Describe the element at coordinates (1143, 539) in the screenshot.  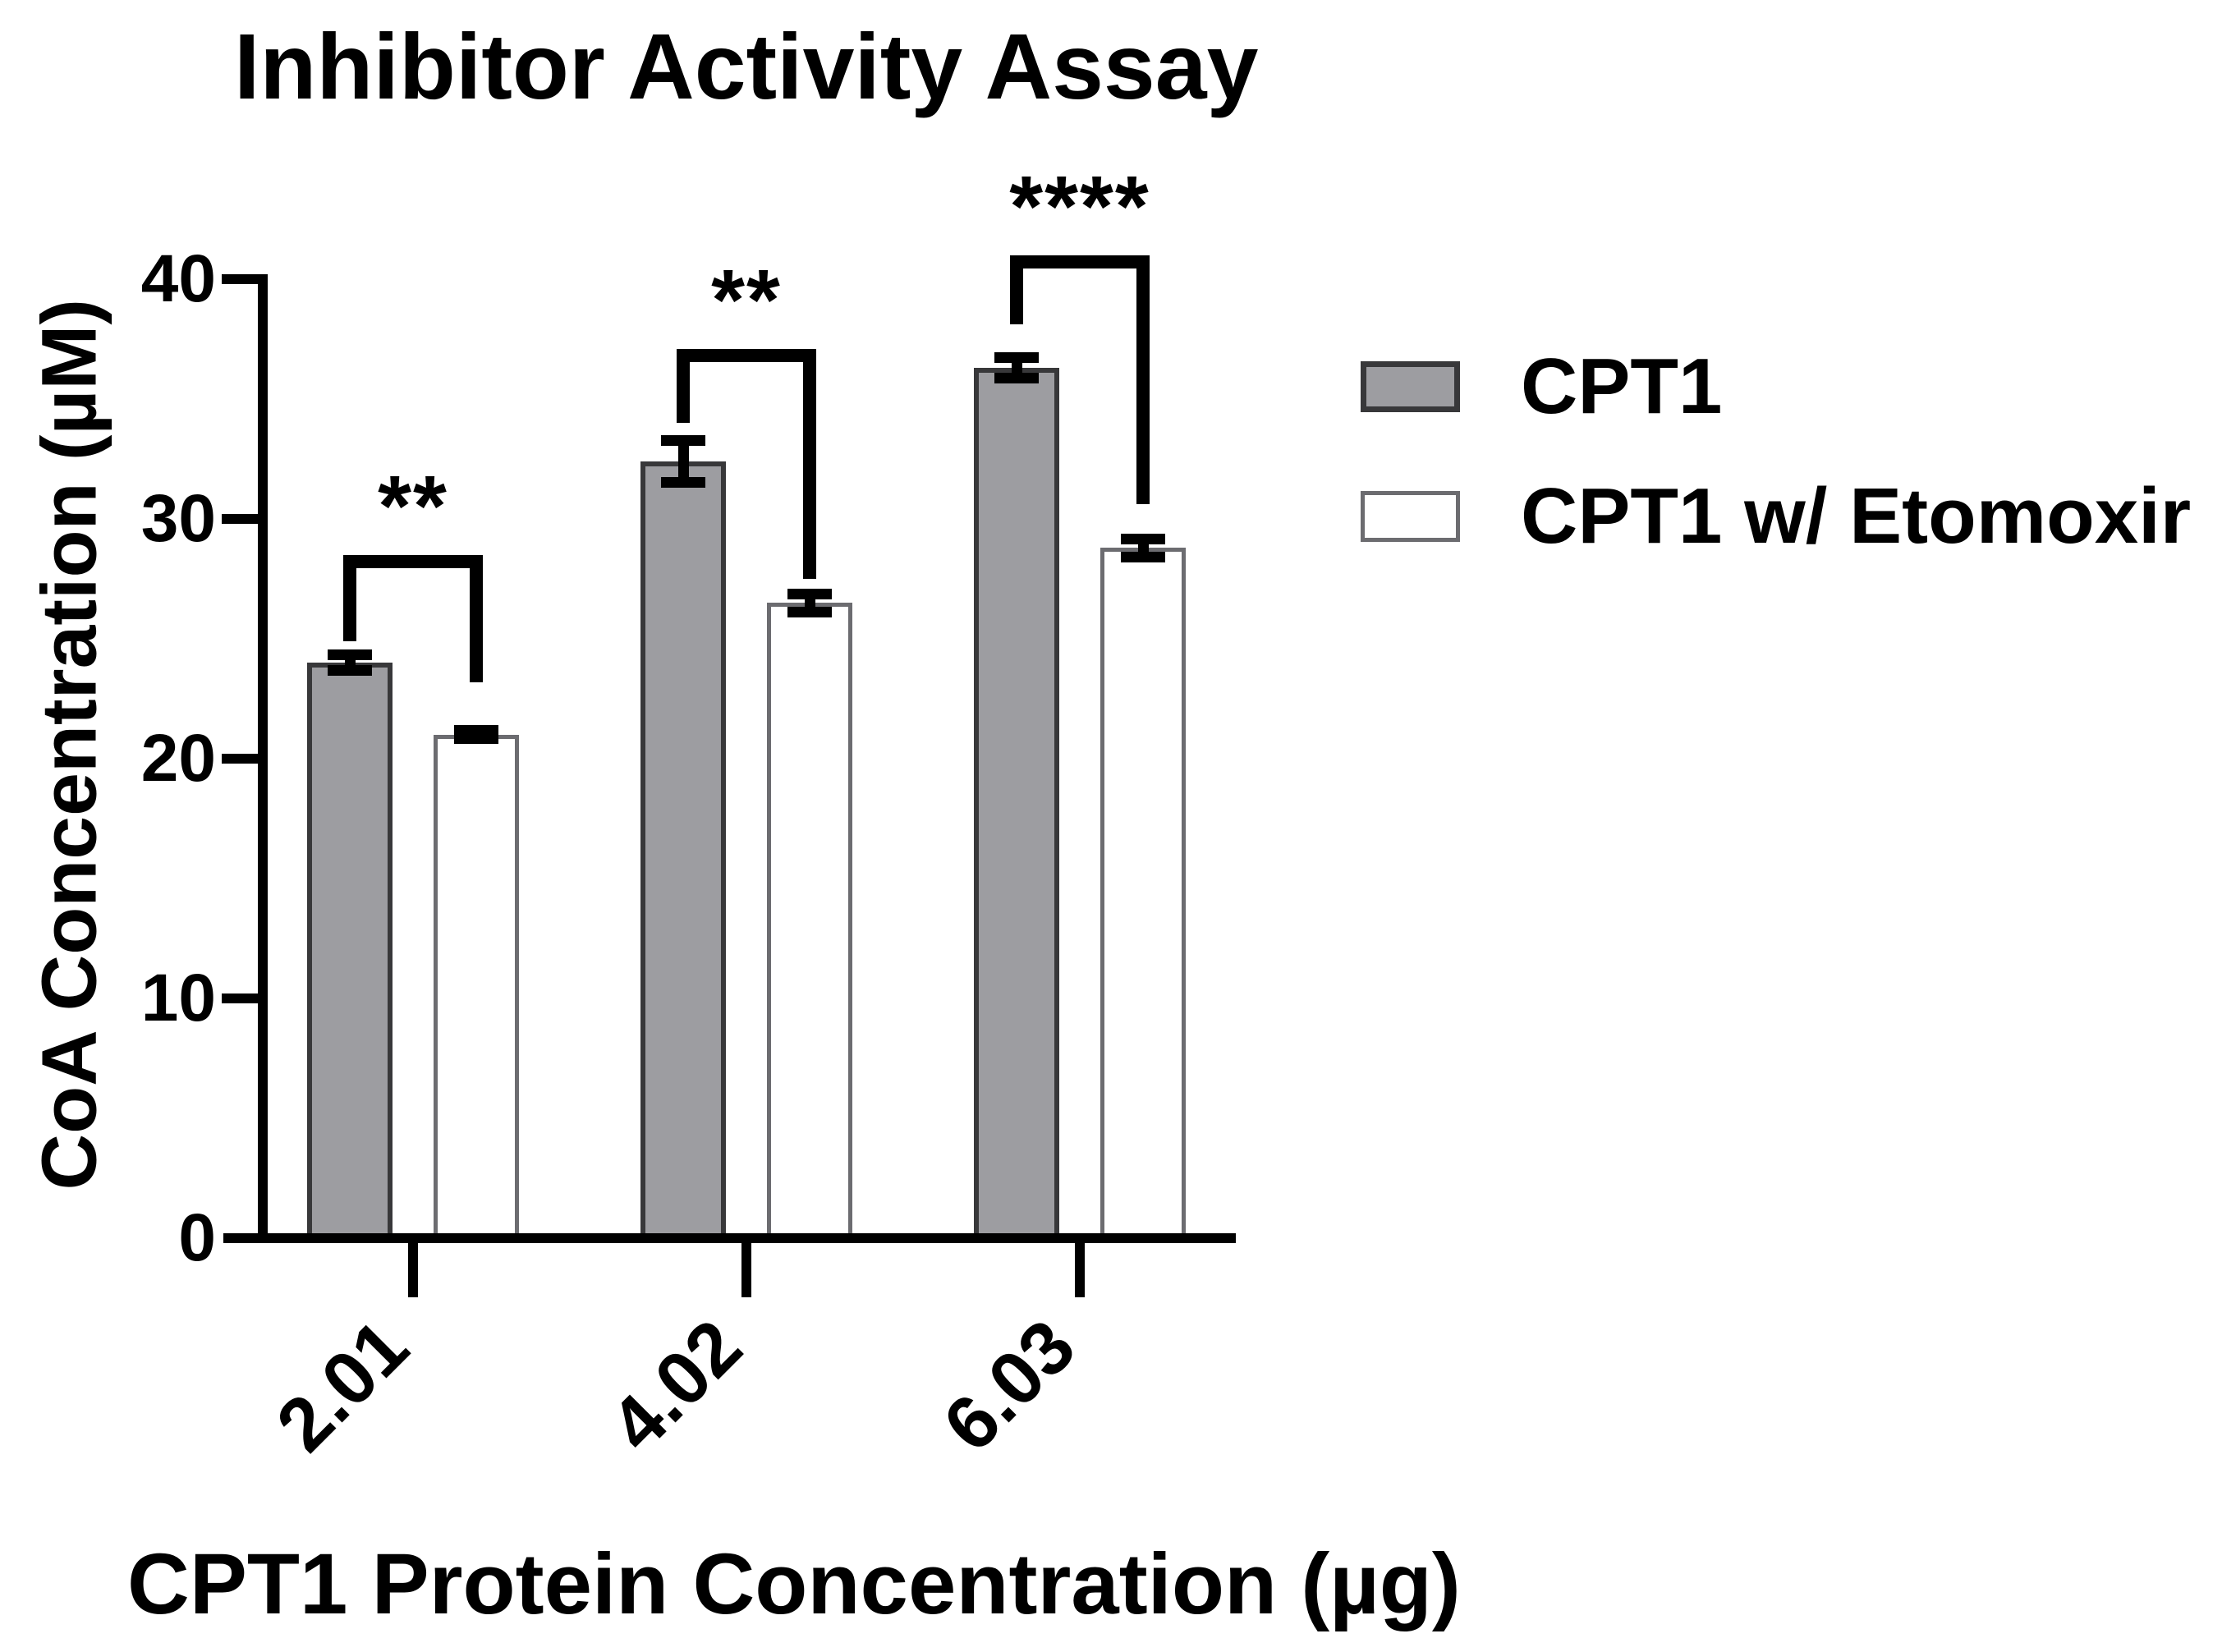
I see `error-bar-cpt1-etomoxir-6.03-cap-top` at that location.